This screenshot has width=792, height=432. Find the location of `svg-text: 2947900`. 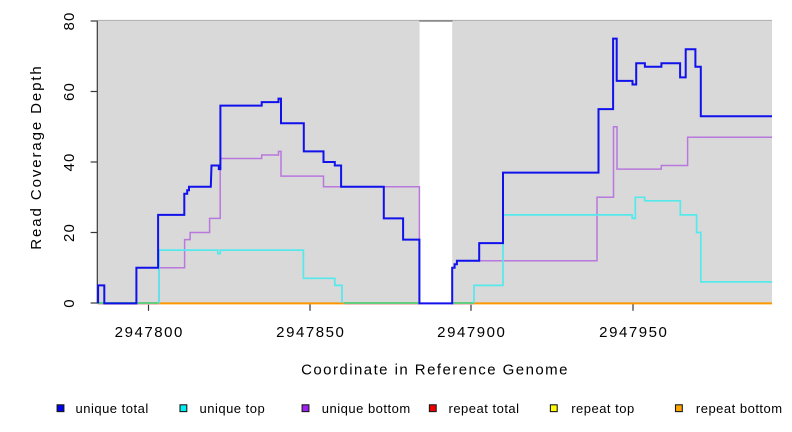

svg-text: 2947900 is located at coordinates (471, 332).